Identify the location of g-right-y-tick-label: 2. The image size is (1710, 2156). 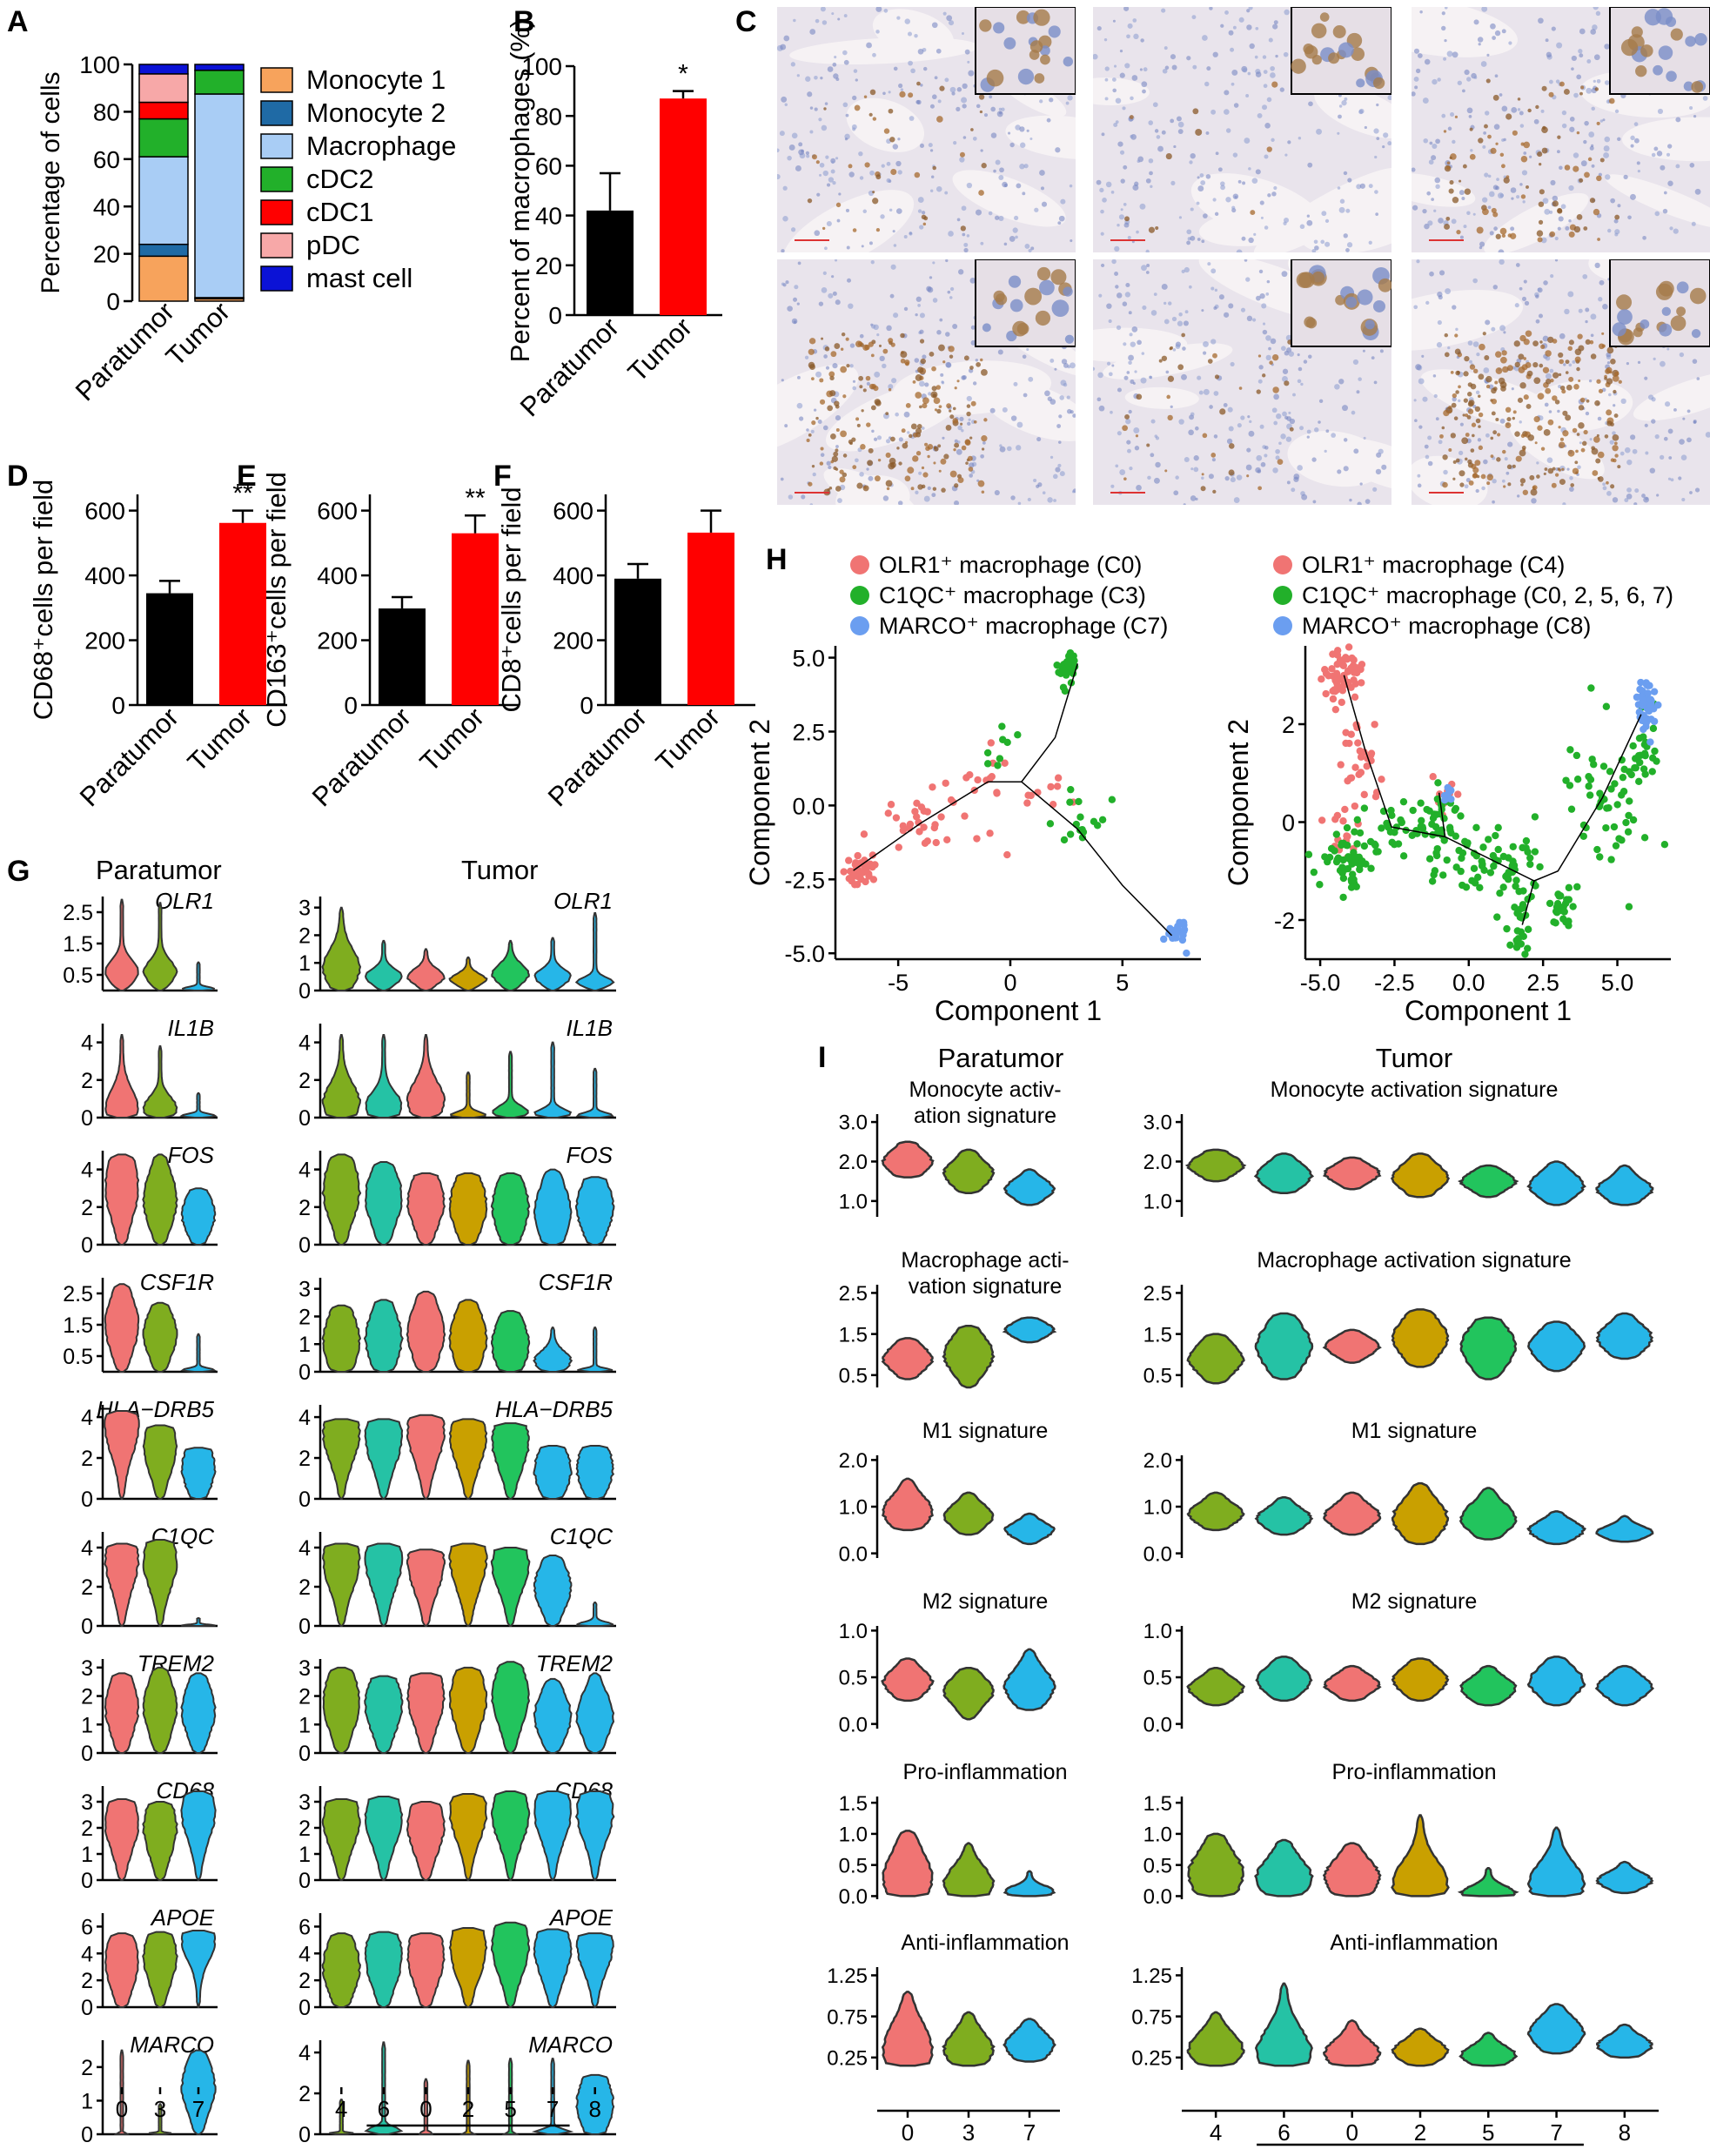
(305, 1697).